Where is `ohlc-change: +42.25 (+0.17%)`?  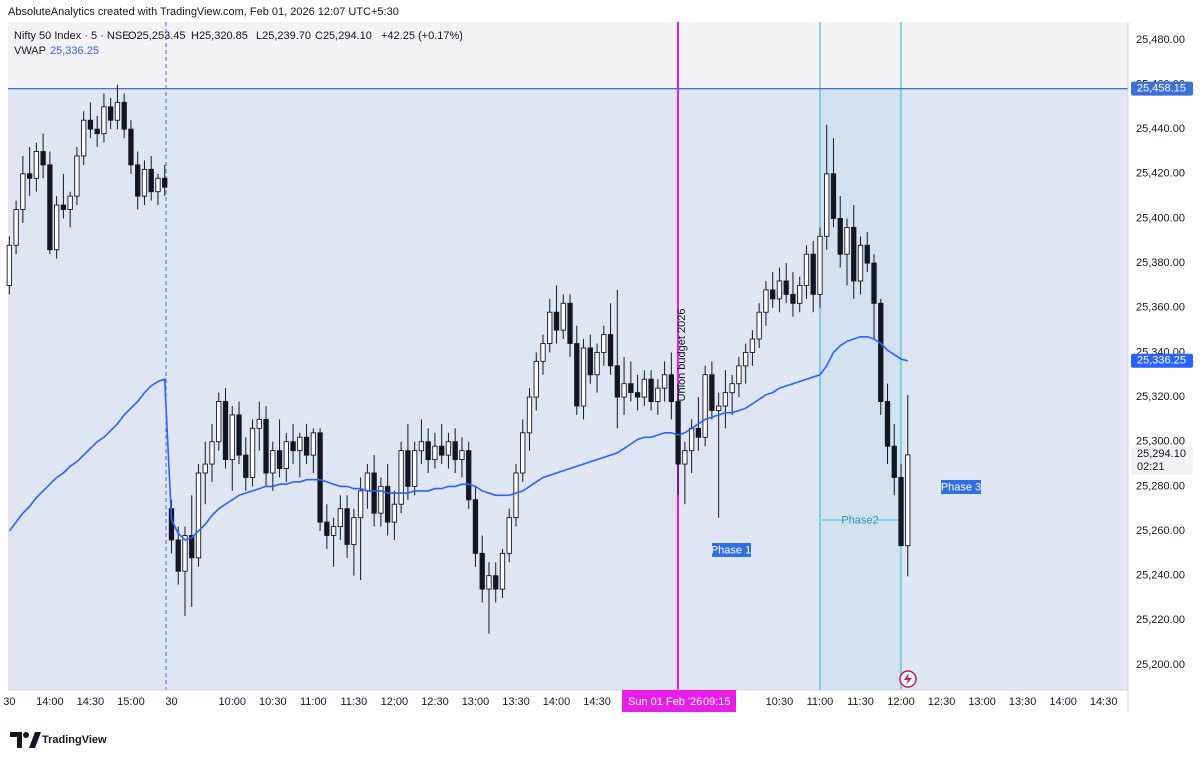
ohlc-change: +42.25 (+0.17%) is located at coordinates (422, 36).